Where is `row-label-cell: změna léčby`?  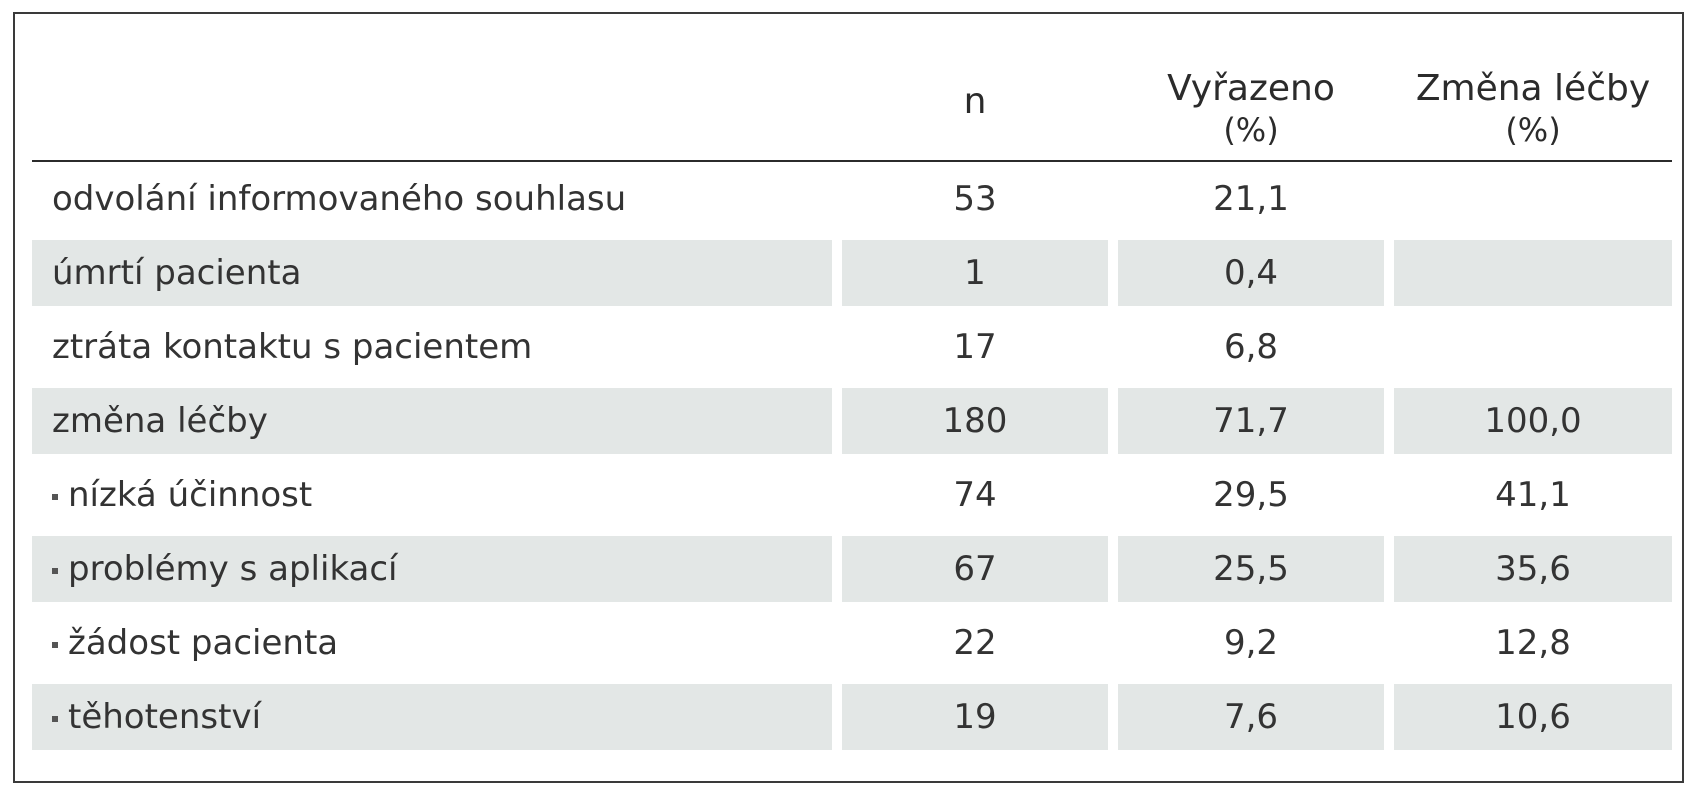 row-label-cell: změna léčby is located at coordinates (432, 421).